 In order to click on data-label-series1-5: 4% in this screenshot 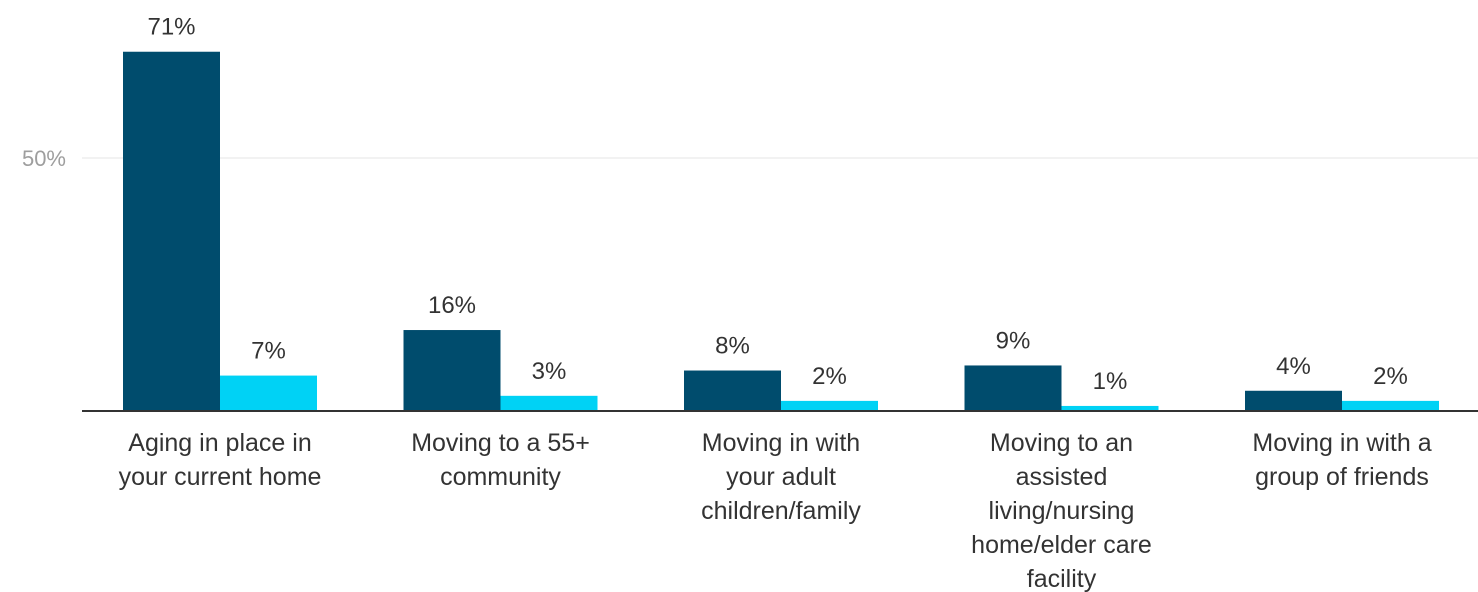, I will do `click(1293, 366)`.